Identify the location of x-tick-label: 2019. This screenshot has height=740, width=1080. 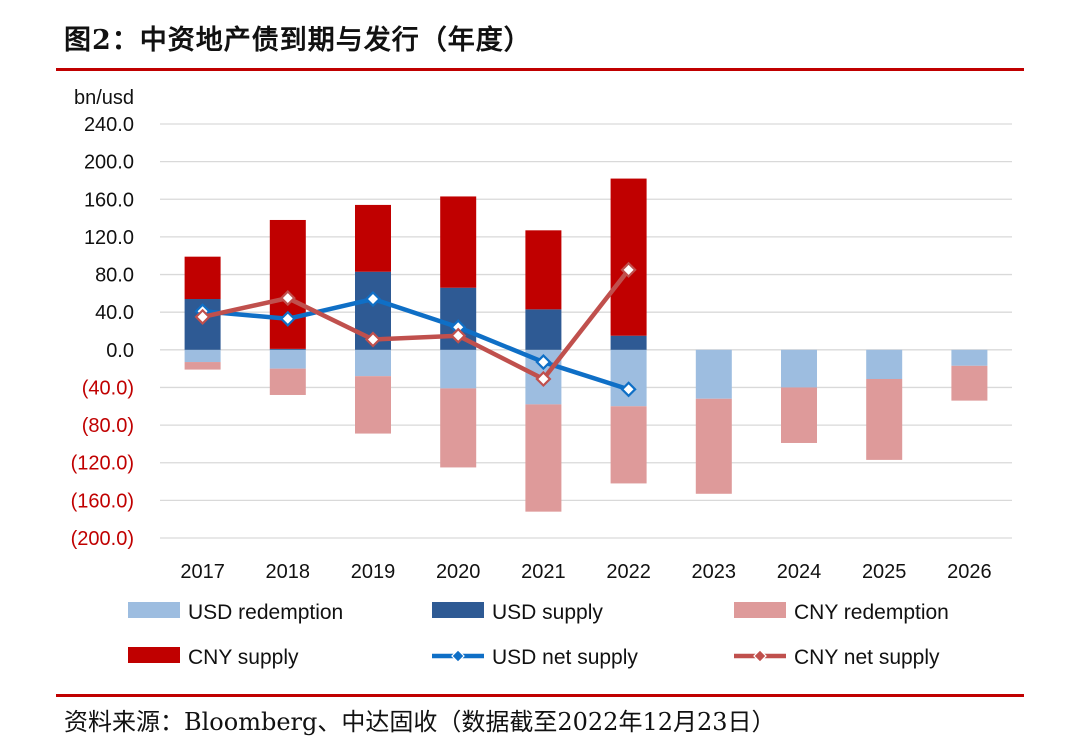
(373, 572).